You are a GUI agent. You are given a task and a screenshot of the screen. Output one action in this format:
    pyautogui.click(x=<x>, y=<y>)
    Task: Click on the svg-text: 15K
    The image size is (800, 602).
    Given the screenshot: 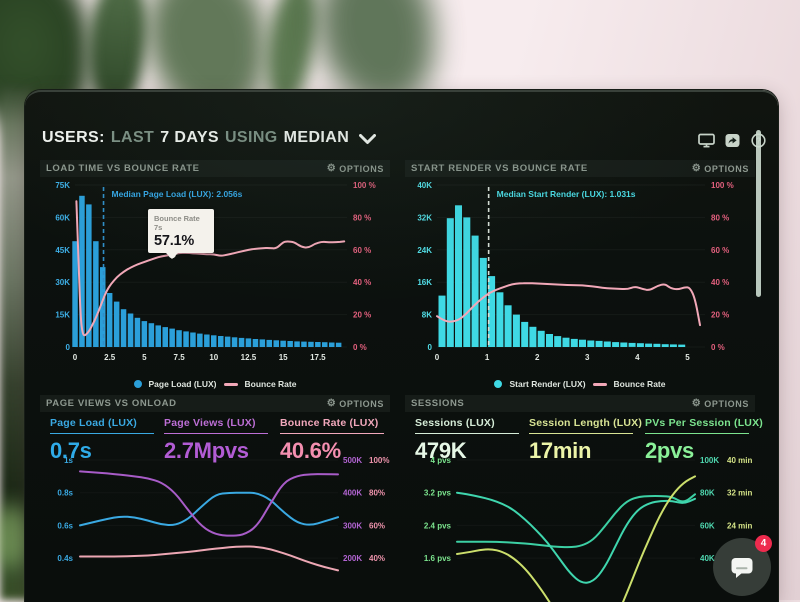 What is the action you would take?
    pyautogui.click(x=62, y=315)
    